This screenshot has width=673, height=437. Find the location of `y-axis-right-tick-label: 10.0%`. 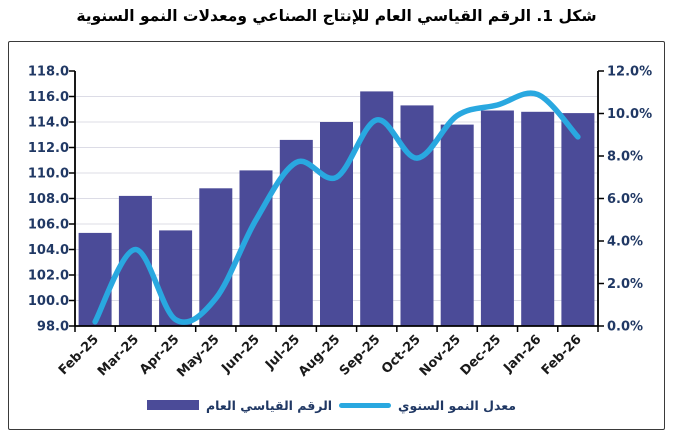

y-axis-right-tick-label: 10.0% is located at coordinates (629, 114).